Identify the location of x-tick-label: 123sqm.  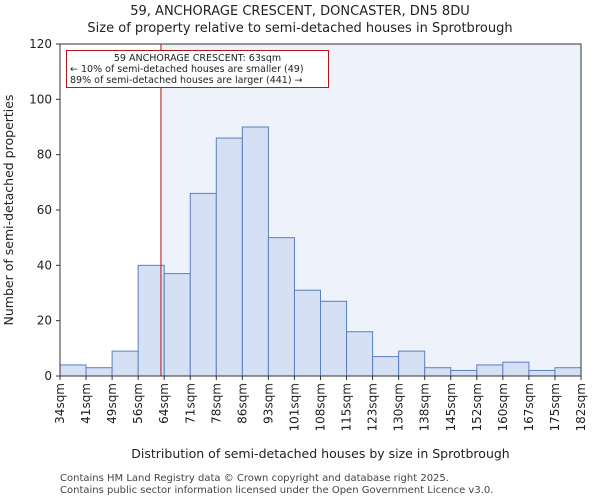
(373, 407).